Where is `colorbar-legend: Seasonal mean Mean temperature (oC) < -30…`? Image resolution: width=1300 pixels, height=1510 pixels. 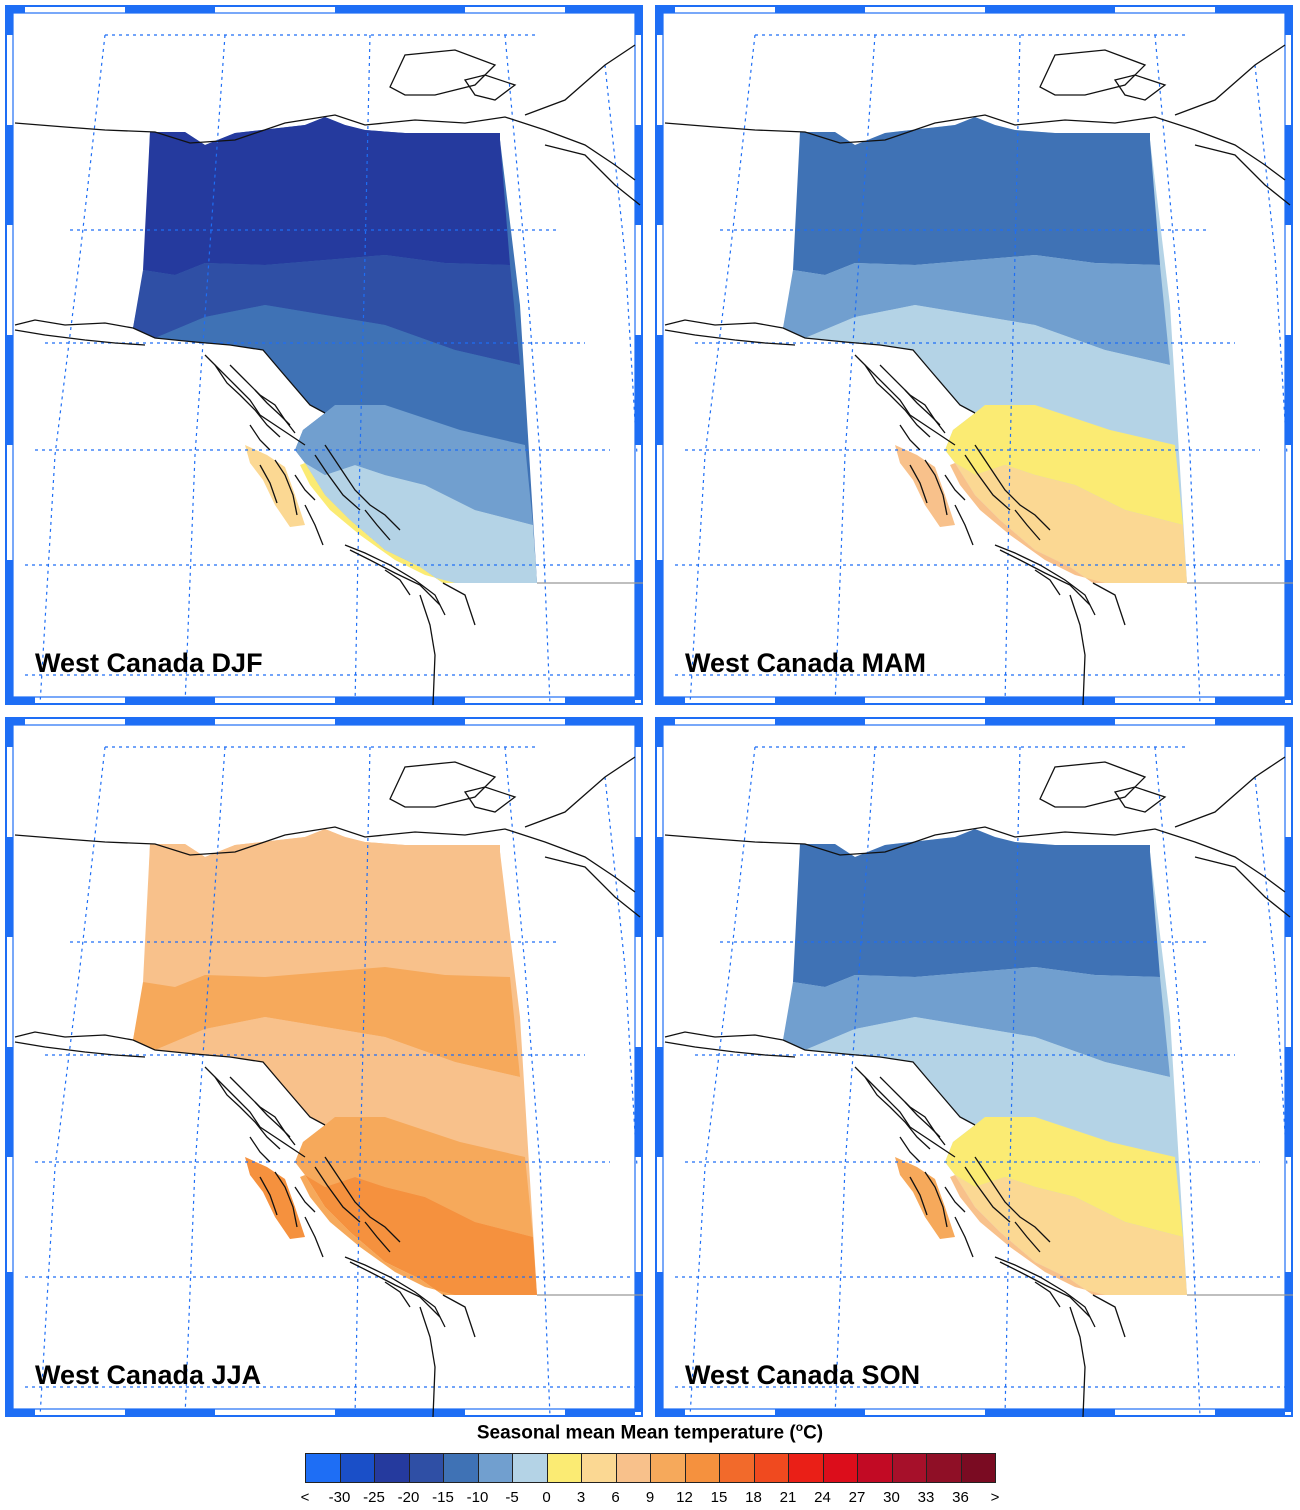 colorbar-legend: Seasonal mean Mean temperature (oC) < -30… is located at coordinates (650, 1464).